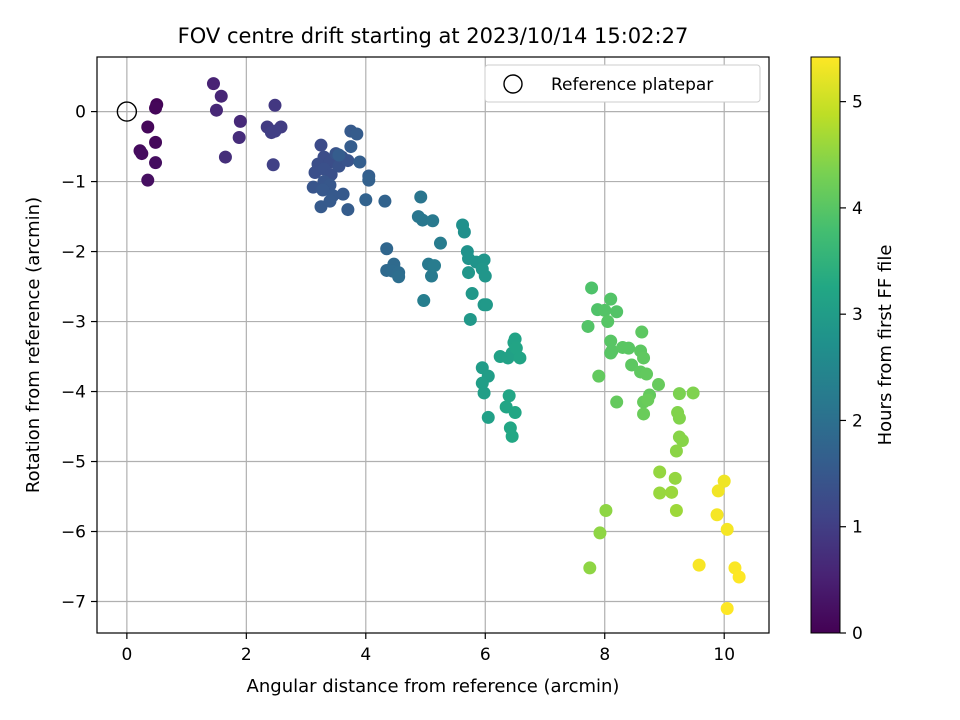 Image resolution: width=960 pixels, height=720 pixels. Describe the element at coordinates (33, 345) in the screenshot. I see `y-axis-label: Rotation from reference (arcmin)` at that location.